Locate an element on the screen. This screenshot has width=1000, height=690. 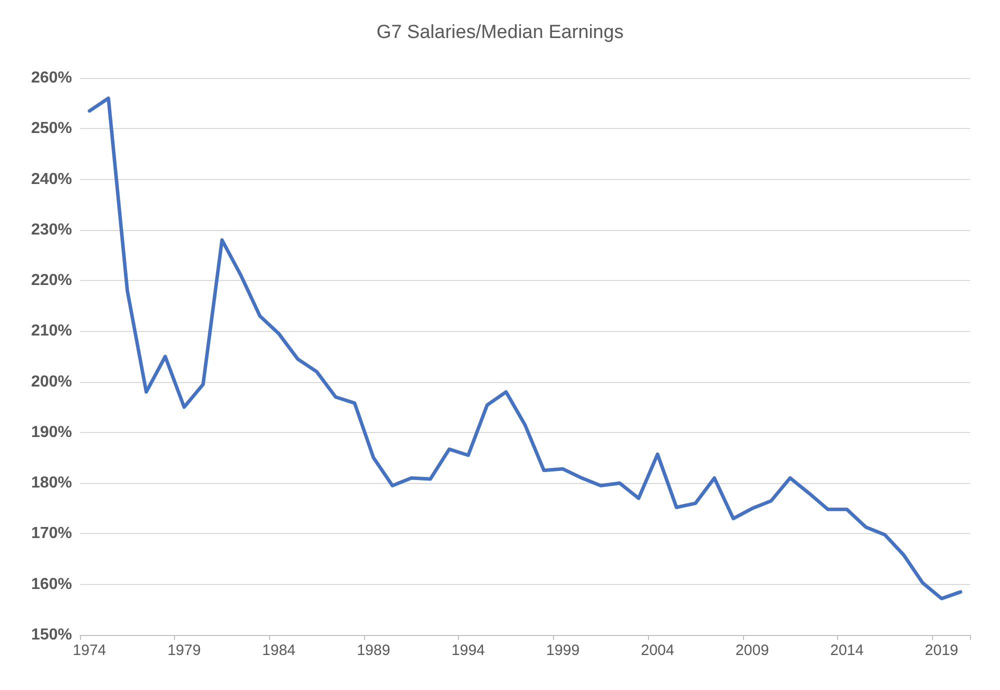
y-tick-label: 230% is located at coordinates (51, 229).